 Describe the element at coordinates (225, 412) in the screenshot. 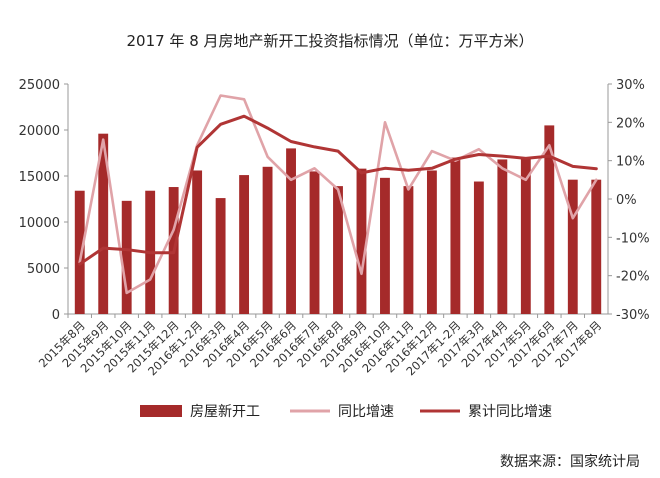

I see `legend-label-bar: 房屋新开工` at that location.